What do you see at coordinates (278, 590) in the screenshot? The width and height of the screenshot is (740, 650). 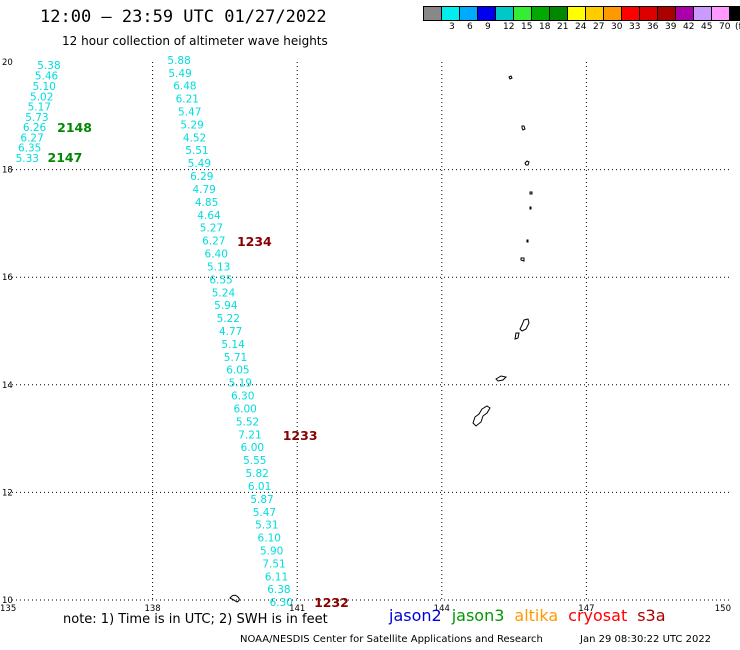 I see `wave-height-value: 6.38` at bounding box center [278, 590].